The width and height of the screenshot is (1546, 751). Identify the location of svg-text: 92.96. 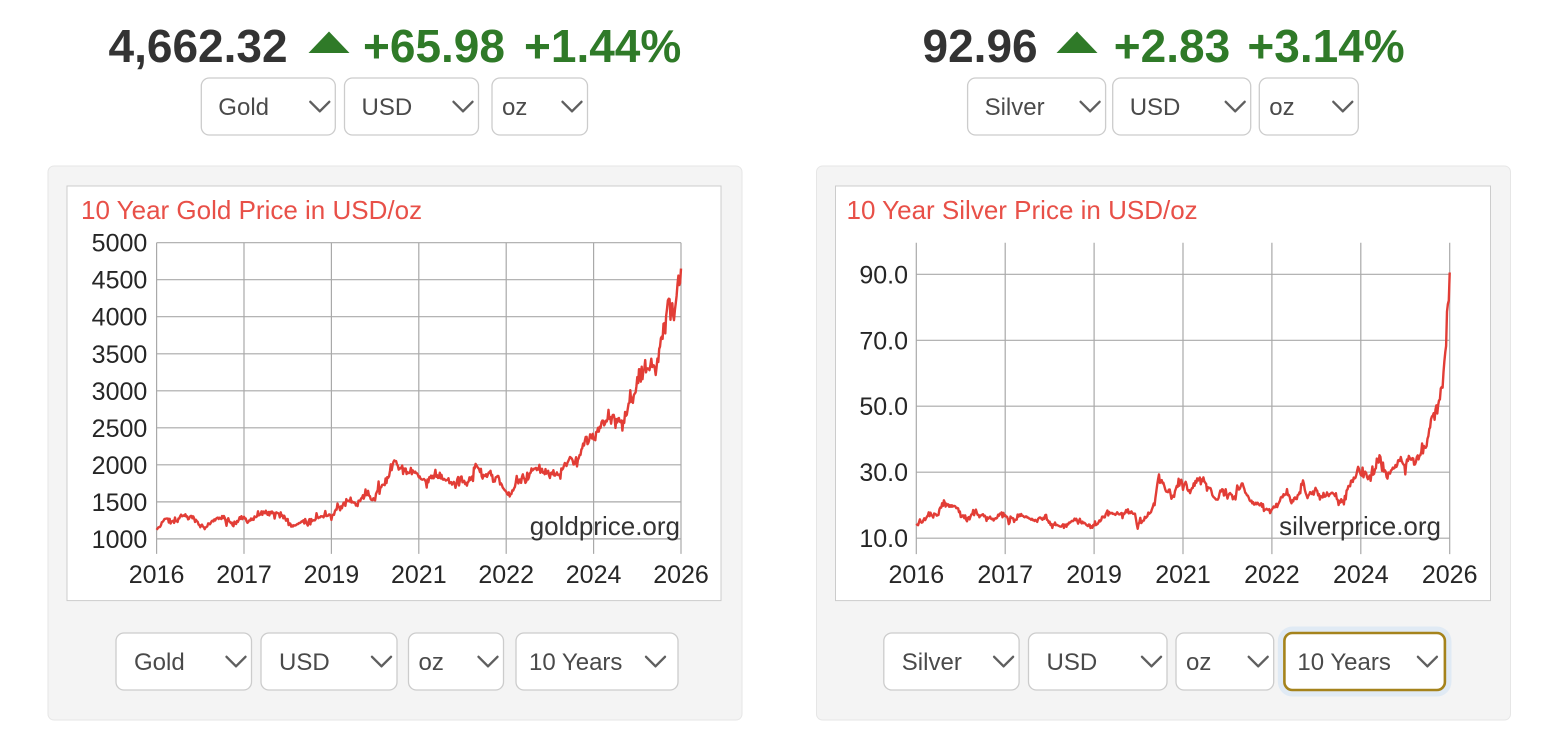
(980, 46).